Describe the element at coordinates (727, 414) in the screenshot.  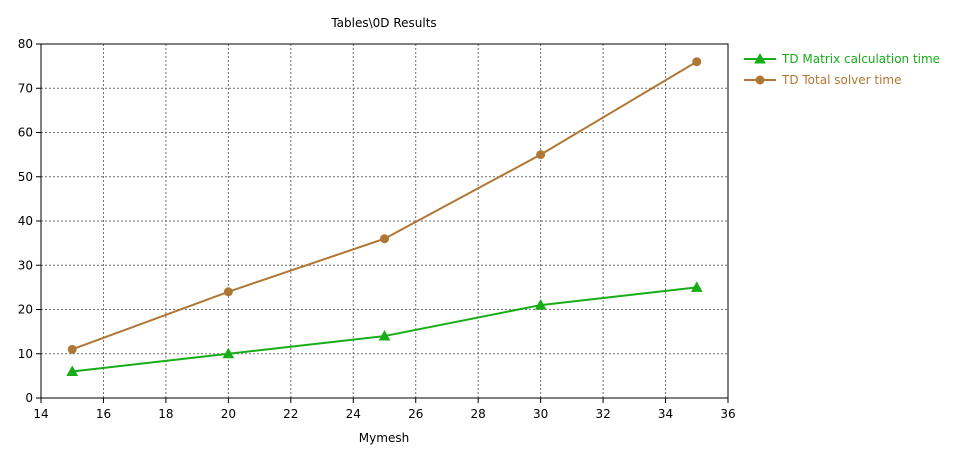
I see `x-tick-label: 36` at that location.